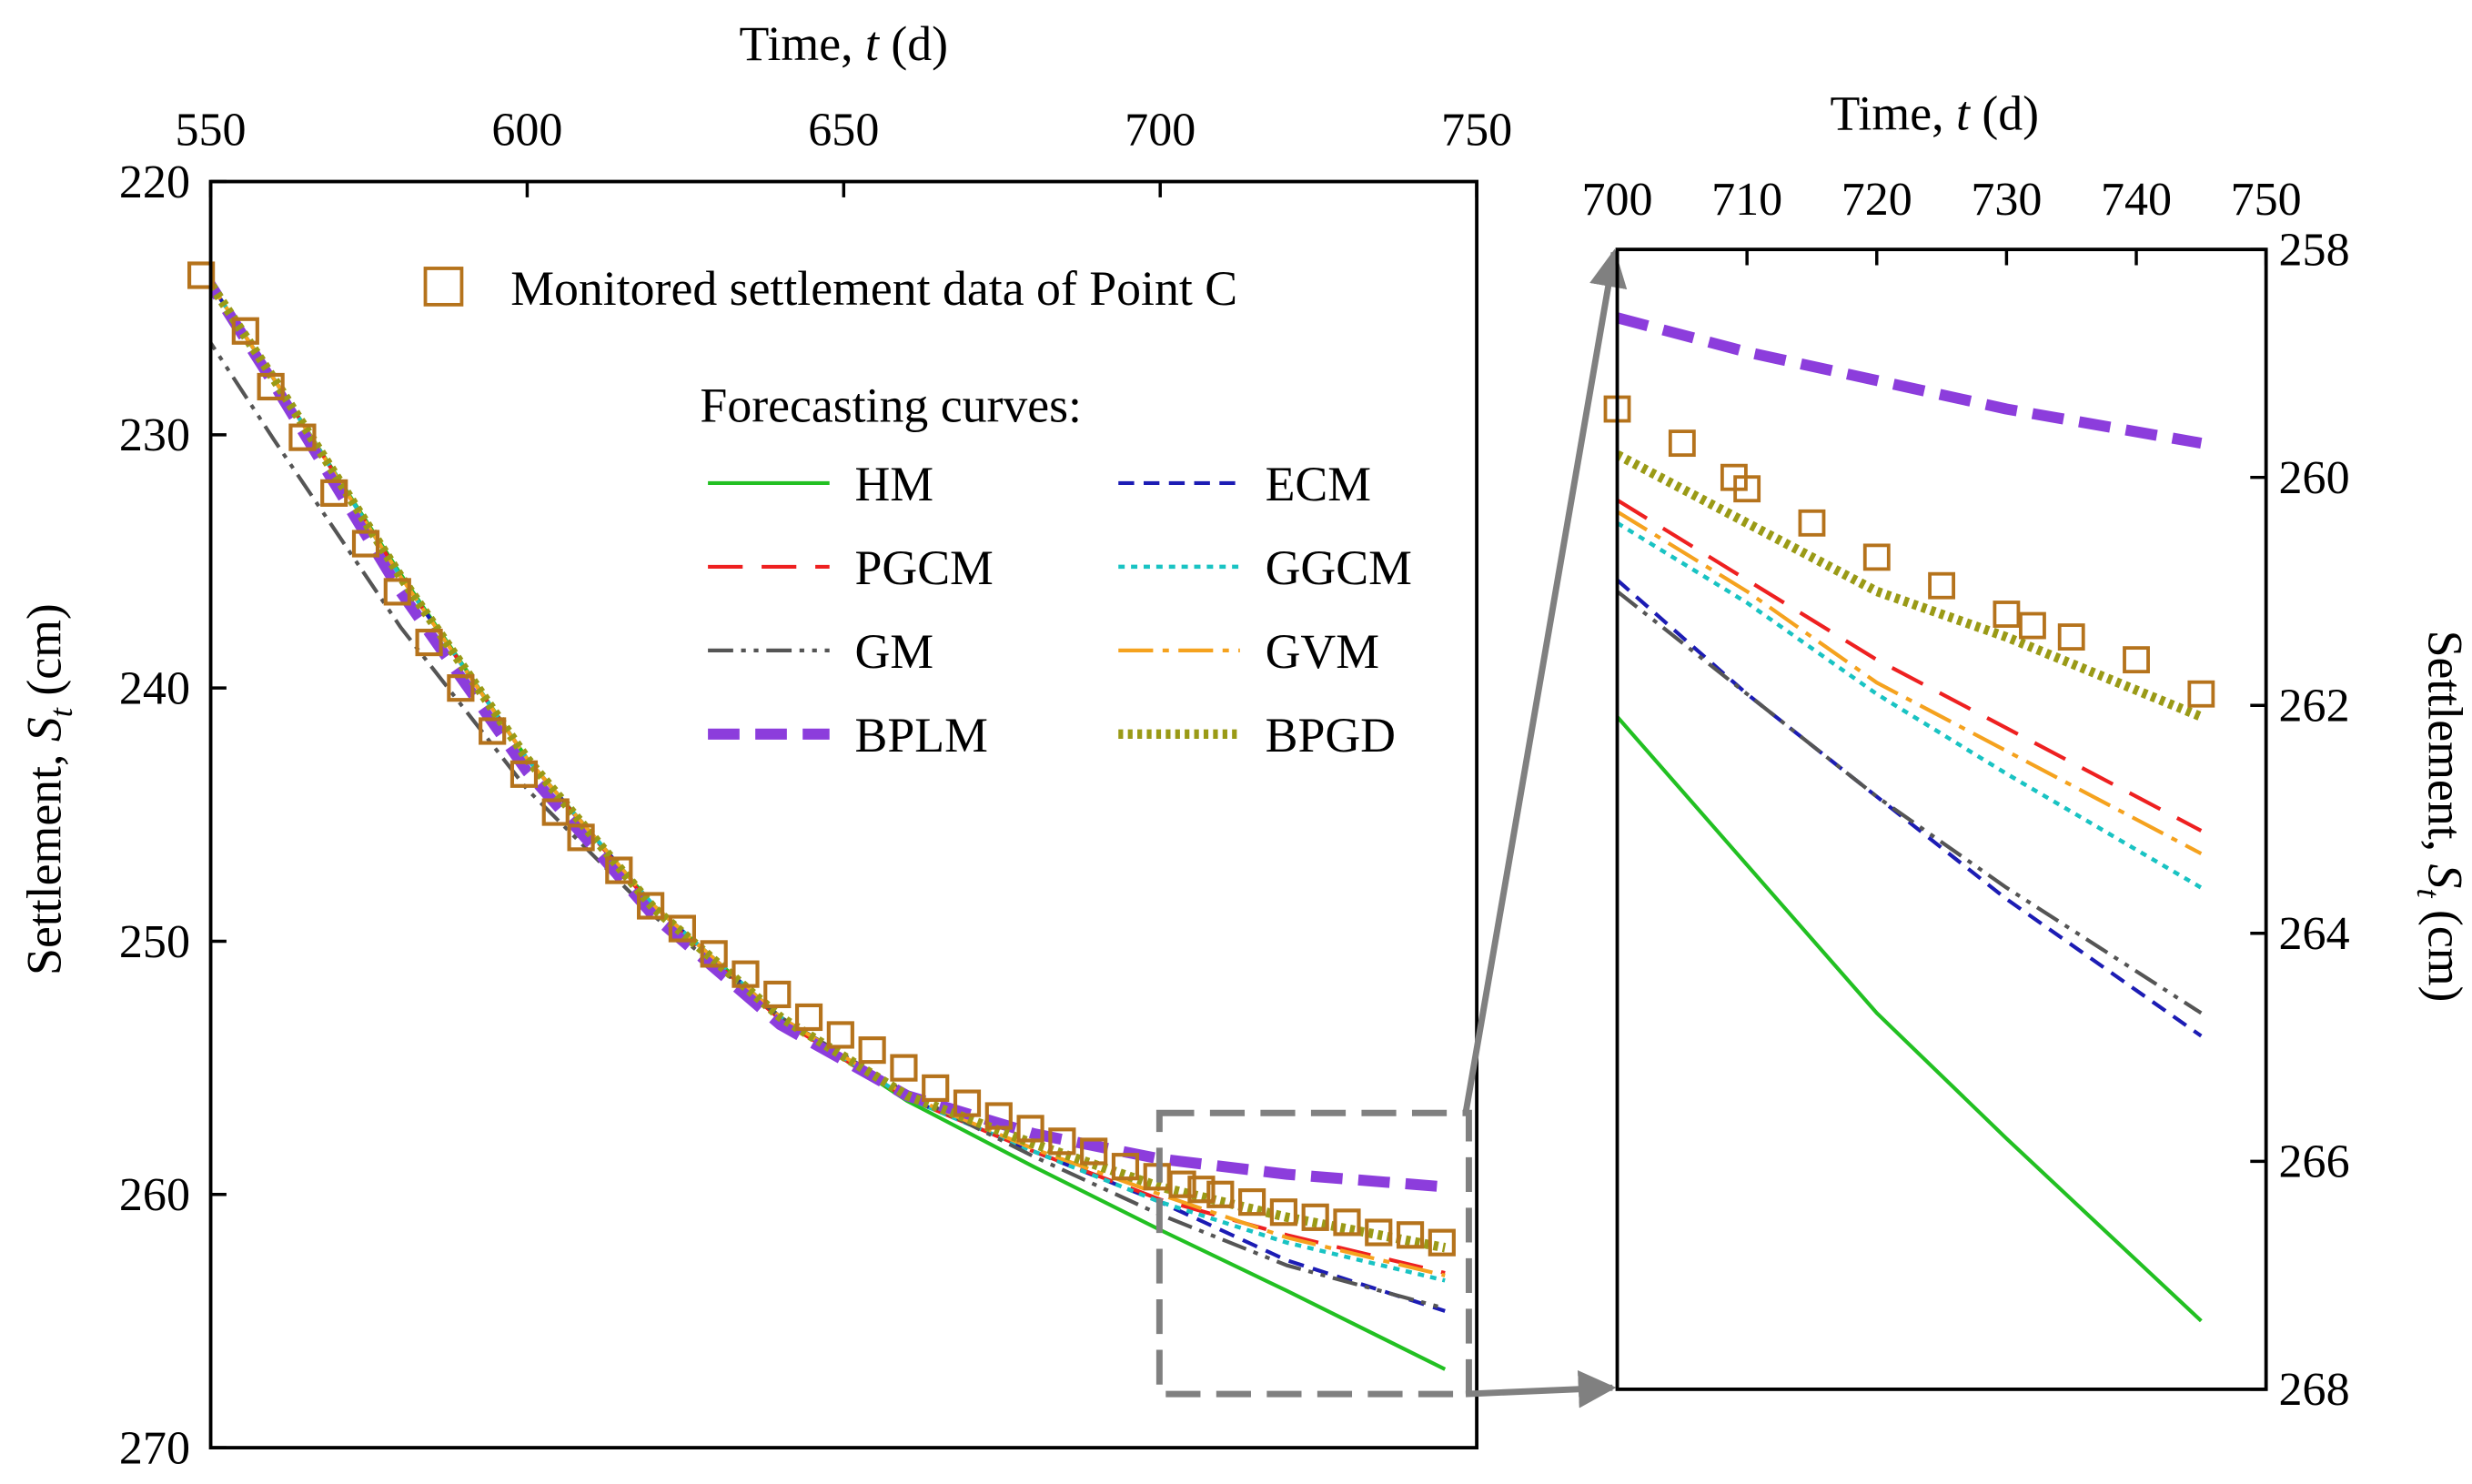 The height and width of the screenshot is (1484, 2472). I want to click on inset-series-line-bpgd, so click(1910, 586).